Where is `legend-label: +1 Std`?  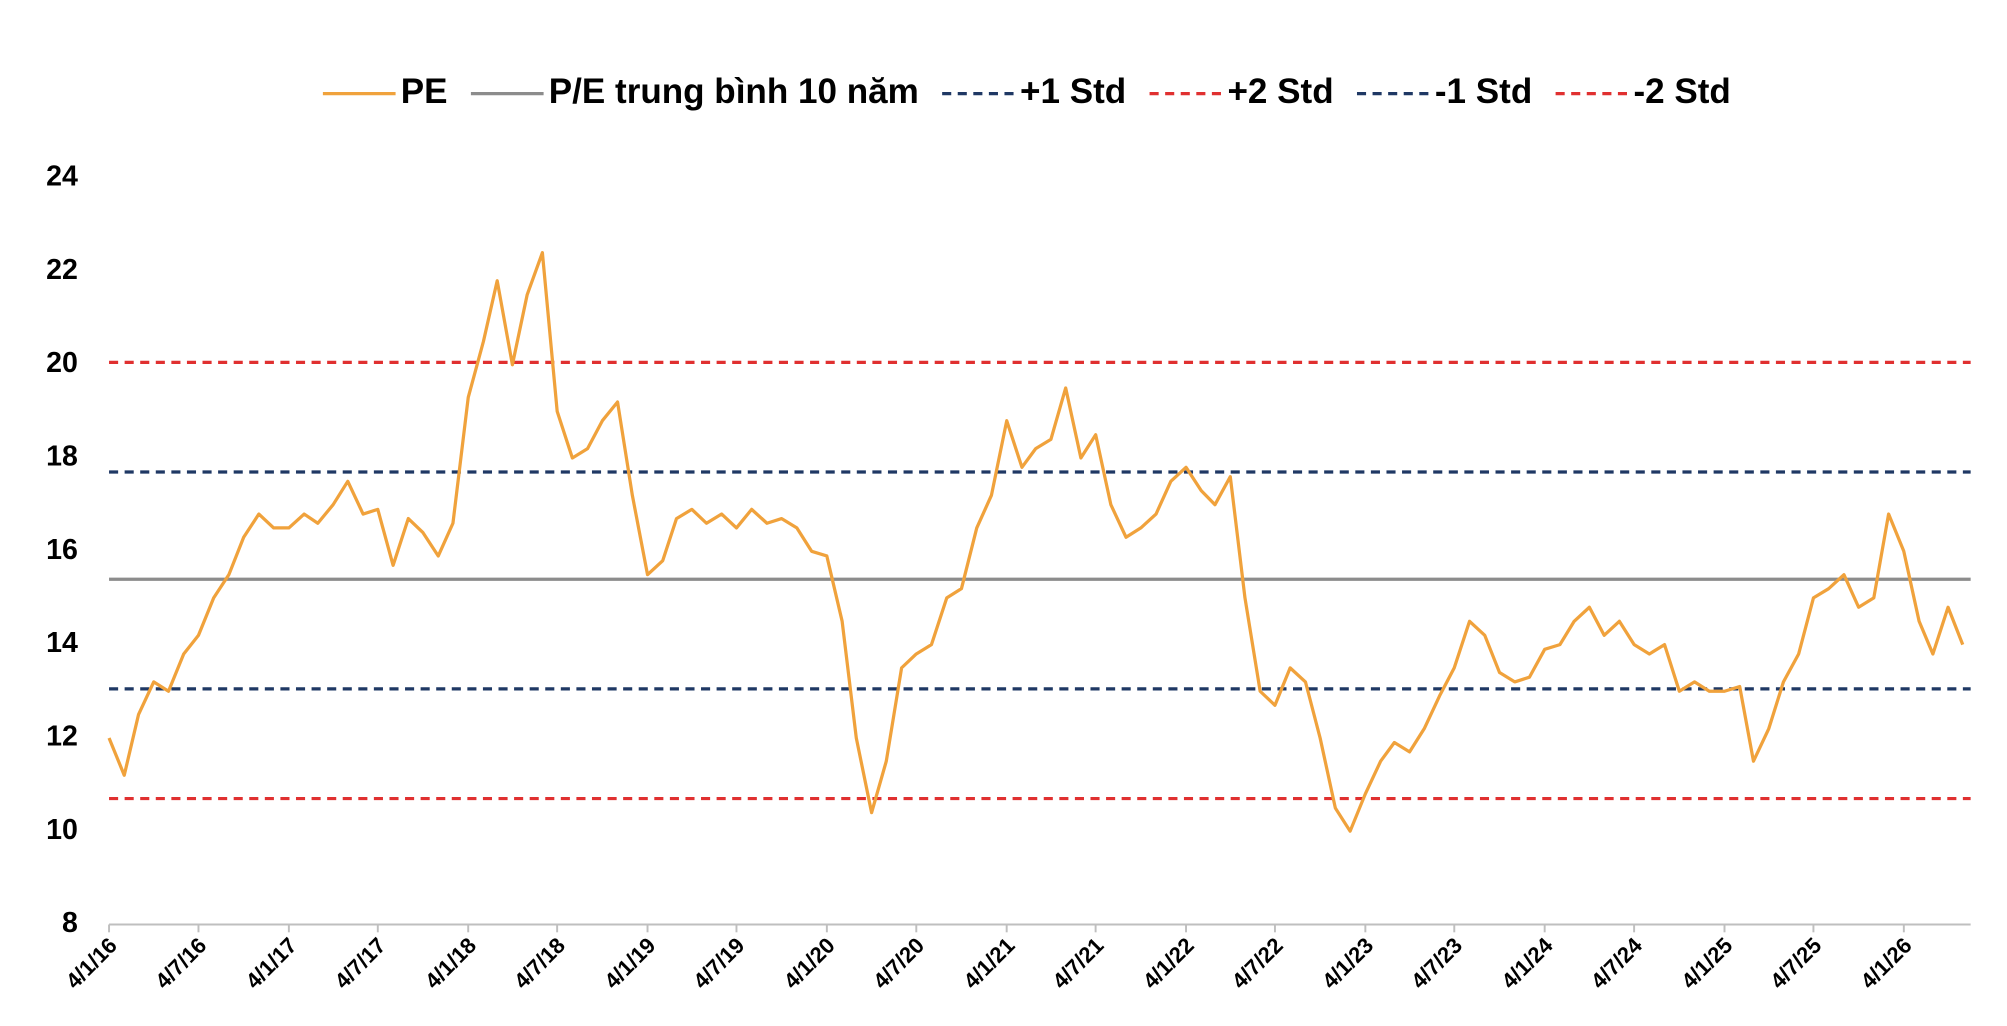 legend-label: +1 Std is located at coordinates (1073, 91).